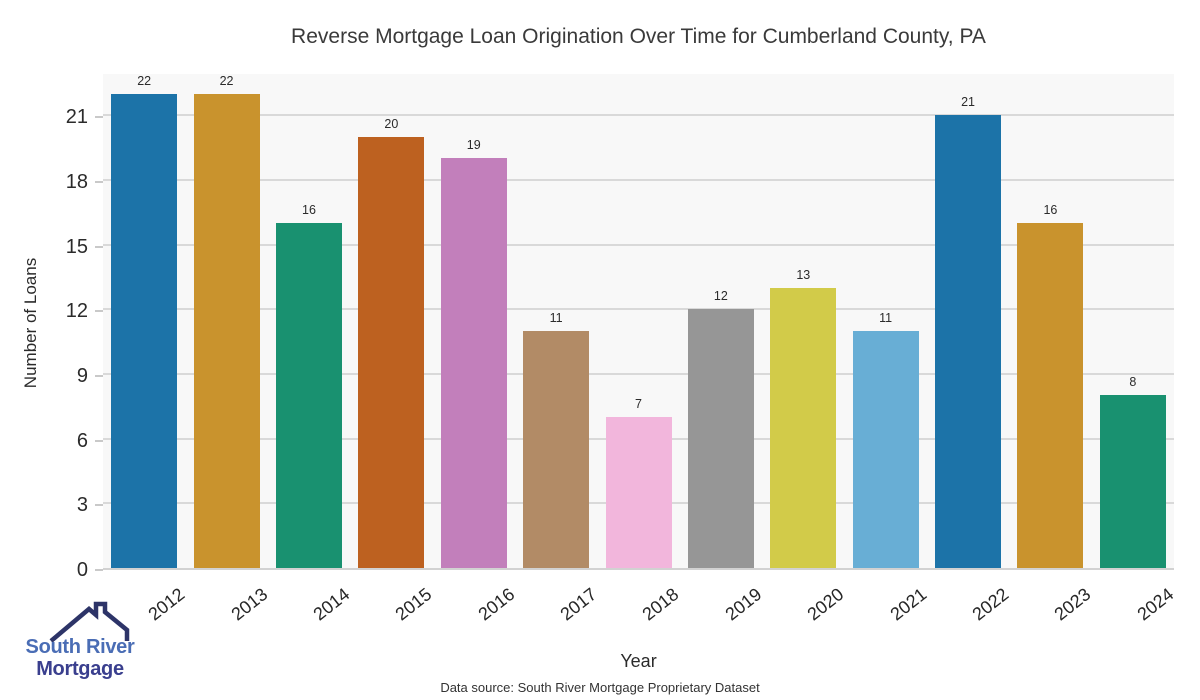 This screenshot has height=700, width=1200. Describe the element at coordinates (76, 311) in the screenshot. I see `y-tick-label-12: 12` at that location.